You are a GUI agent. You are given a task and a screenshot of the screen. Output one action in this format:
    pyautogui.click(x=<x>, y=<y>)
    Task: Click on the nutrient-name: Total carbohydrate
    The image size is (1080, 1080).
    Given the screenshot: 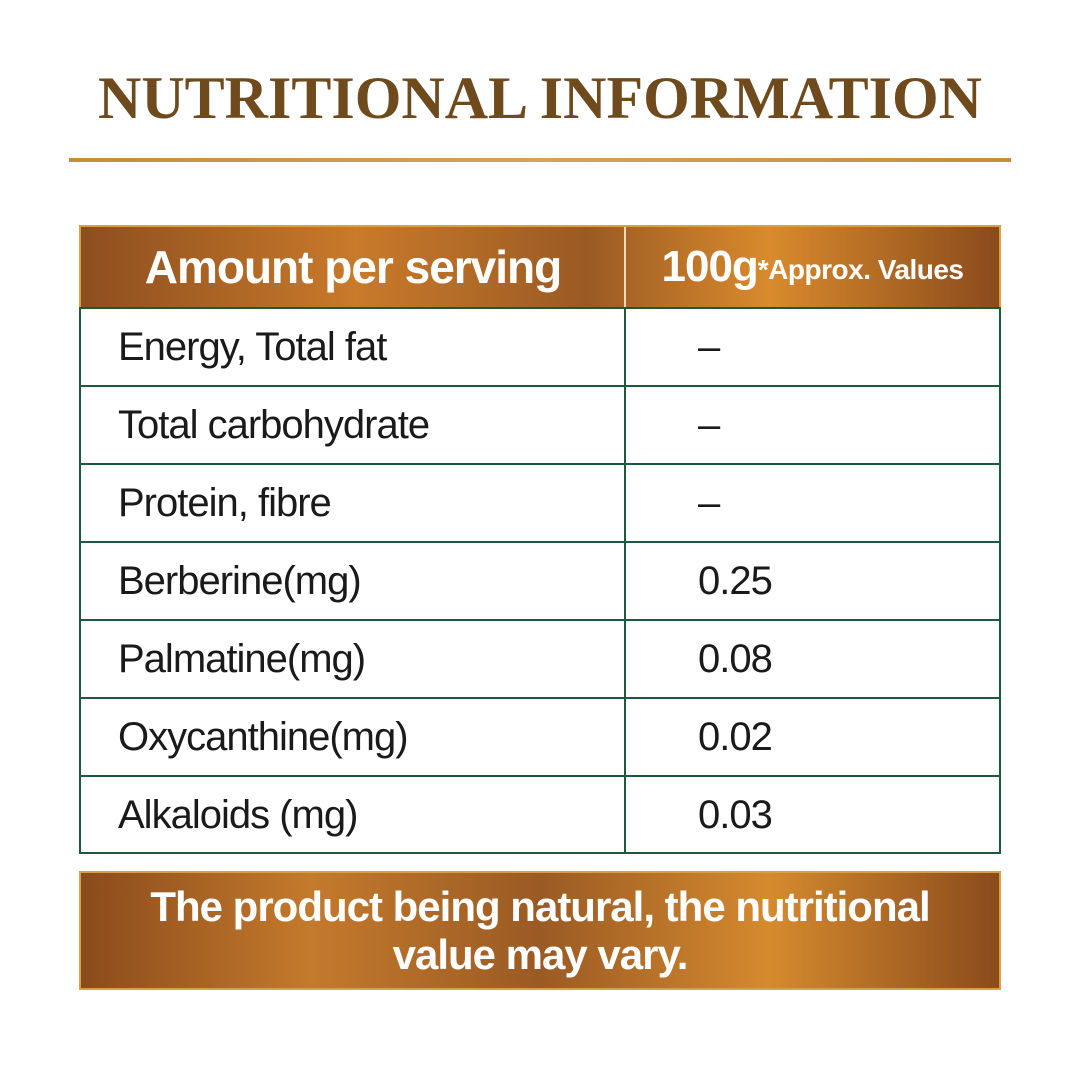 What is the action you would take?
    pyautogui.click(x=274, y=424)
    